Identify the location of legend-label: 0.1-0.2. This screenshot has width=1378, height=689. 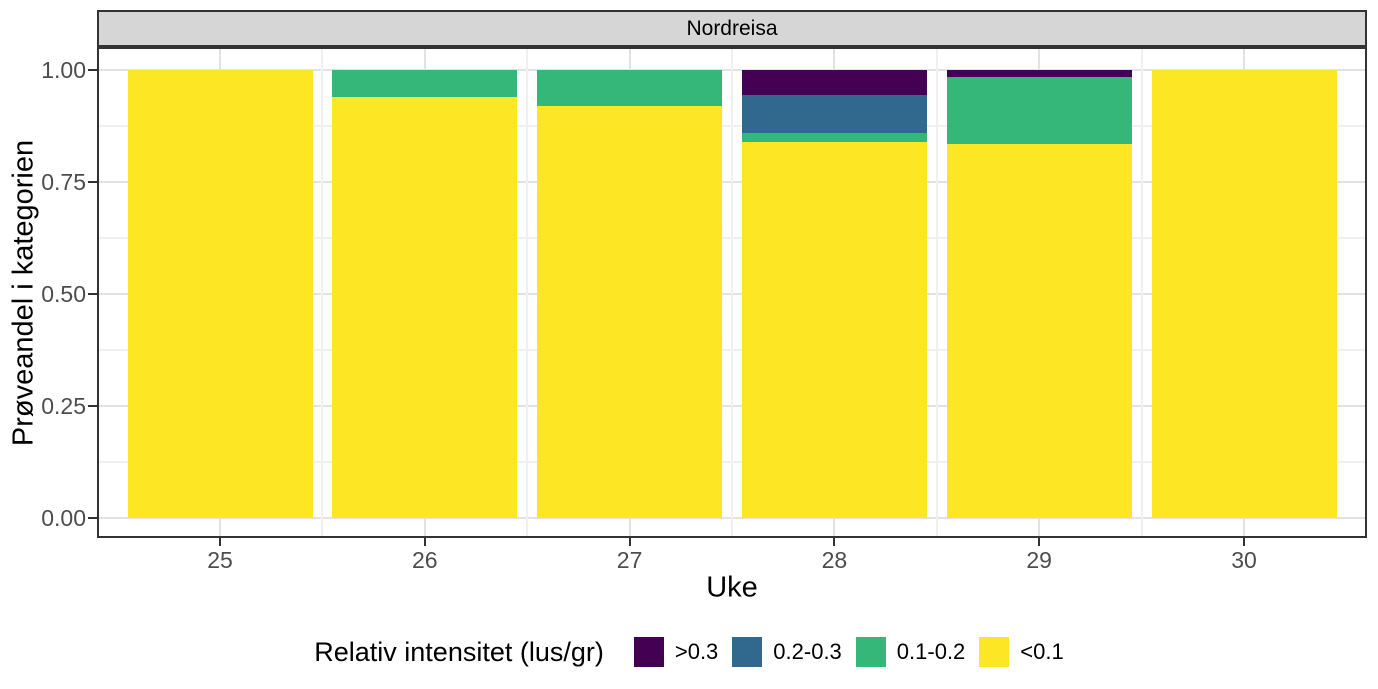
(931, 651).